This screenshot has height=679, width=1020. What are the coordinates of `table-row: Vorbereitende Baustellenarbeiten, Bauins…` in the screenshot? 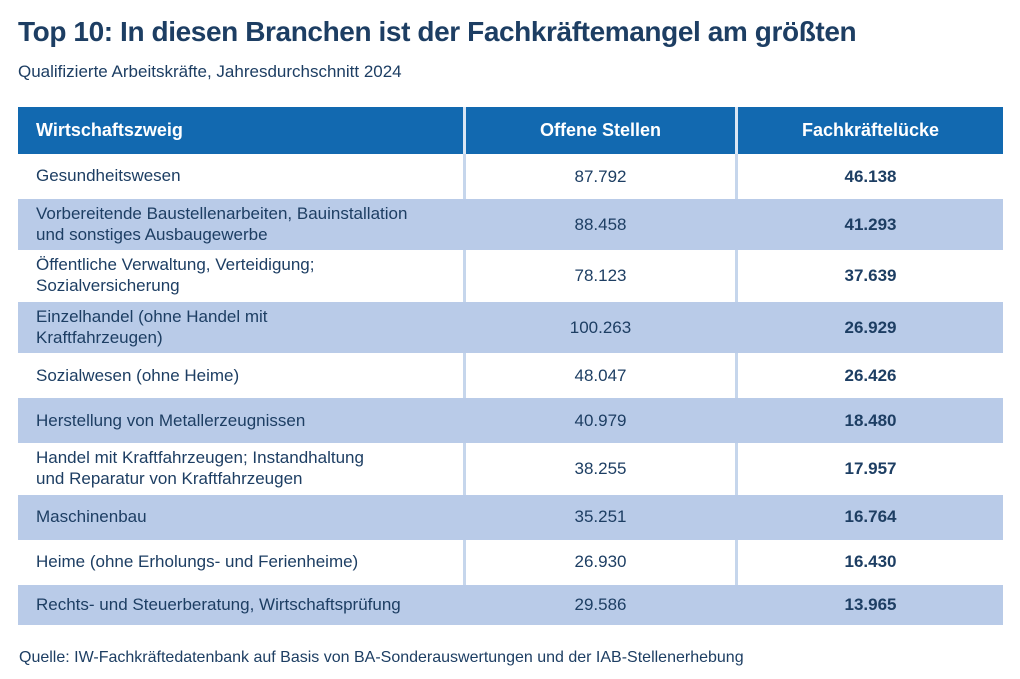 It's located at (510, 225).